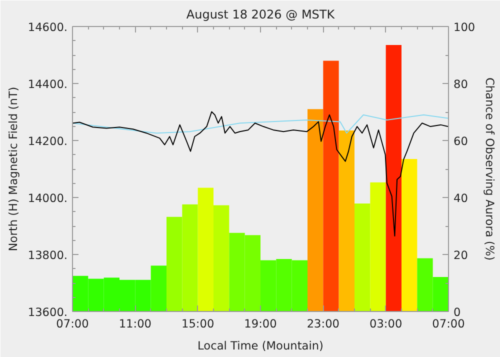 This screenshot has width=500, height=357. Describe the element at coordinates (465, 27) in the screenshot. I see `y2-tick-label: 100` at that location.